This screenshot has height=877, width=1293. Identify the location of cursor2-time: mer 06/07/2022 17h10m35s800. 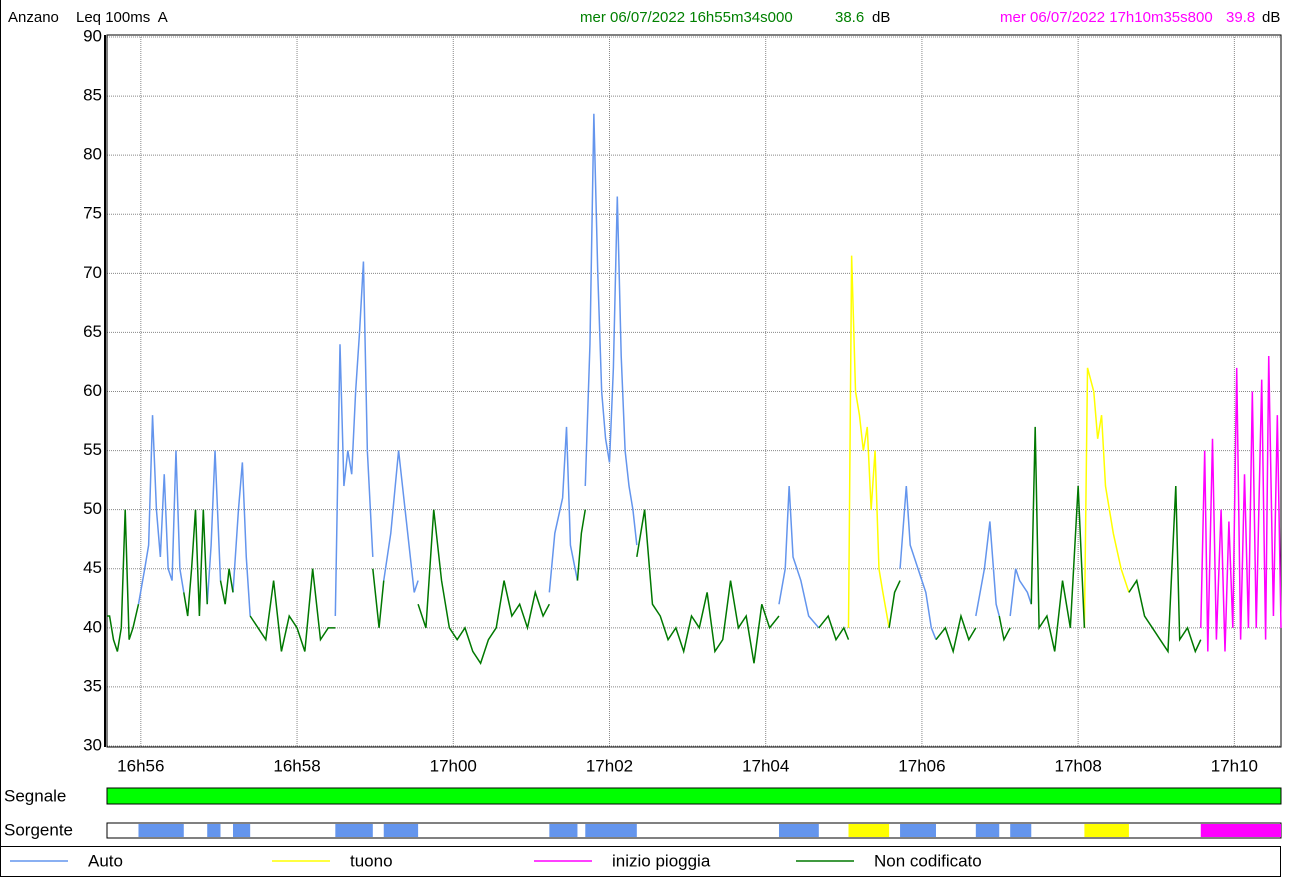
(1106, 17).